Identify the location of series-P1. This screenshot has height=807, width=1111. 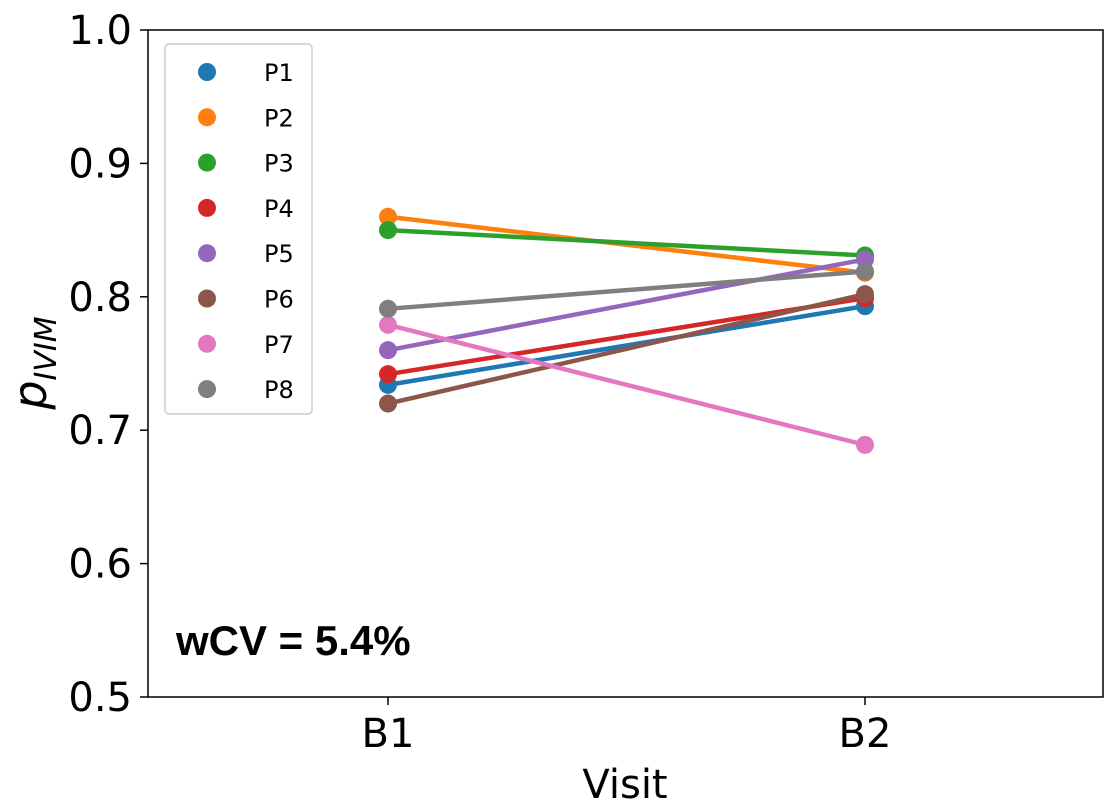
(626, 345).